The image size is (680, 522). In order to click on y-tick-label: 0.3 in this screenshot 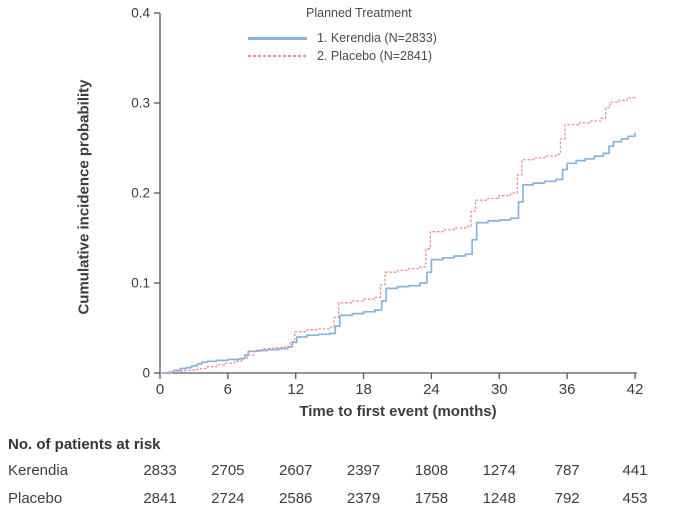, I will do `click(140, 103)`.